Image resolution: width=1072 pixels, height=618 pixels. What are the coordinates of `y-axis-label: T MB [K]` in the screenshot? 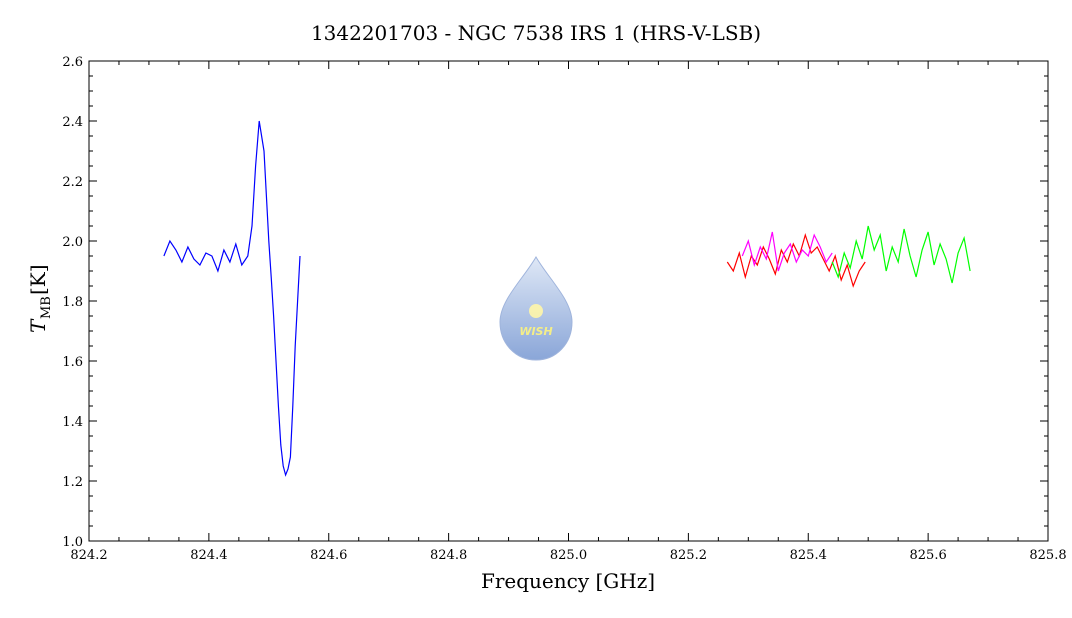 It's located at (40, 298).